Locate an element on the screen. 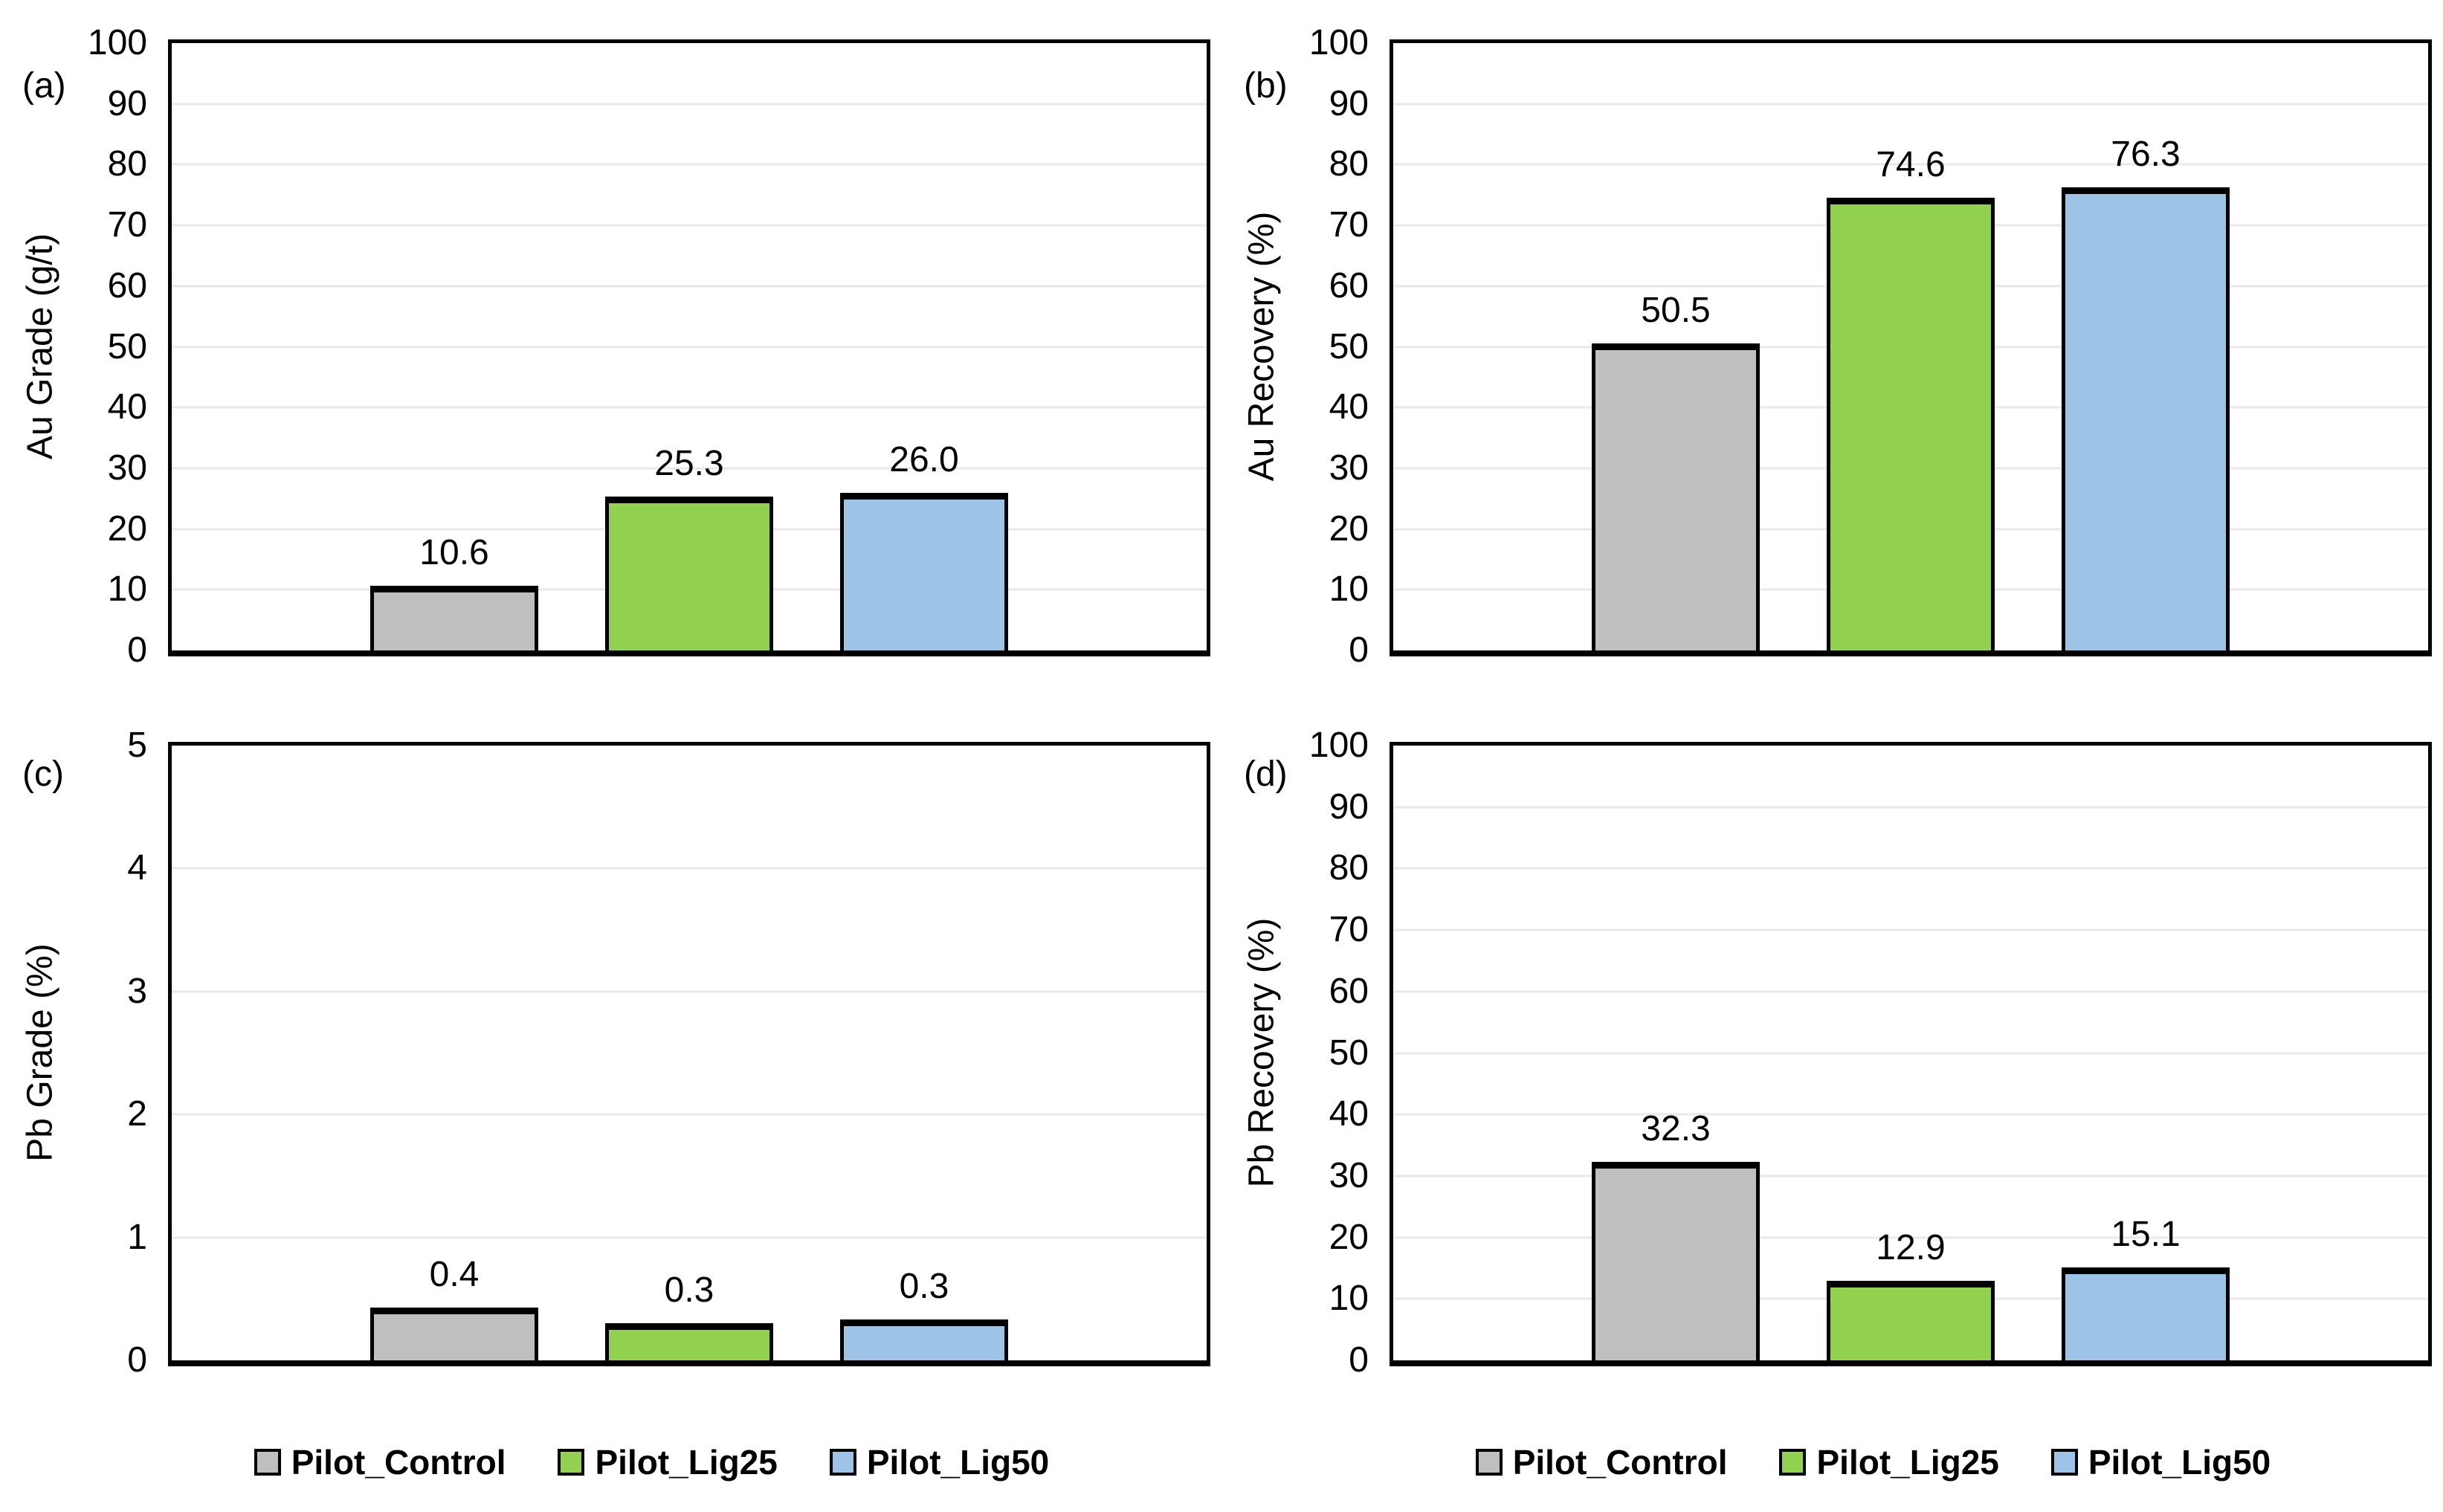 This screenshot has height=1512, width=2443. bar-data-label: 0.4 is located at coordinates (454, 1274).